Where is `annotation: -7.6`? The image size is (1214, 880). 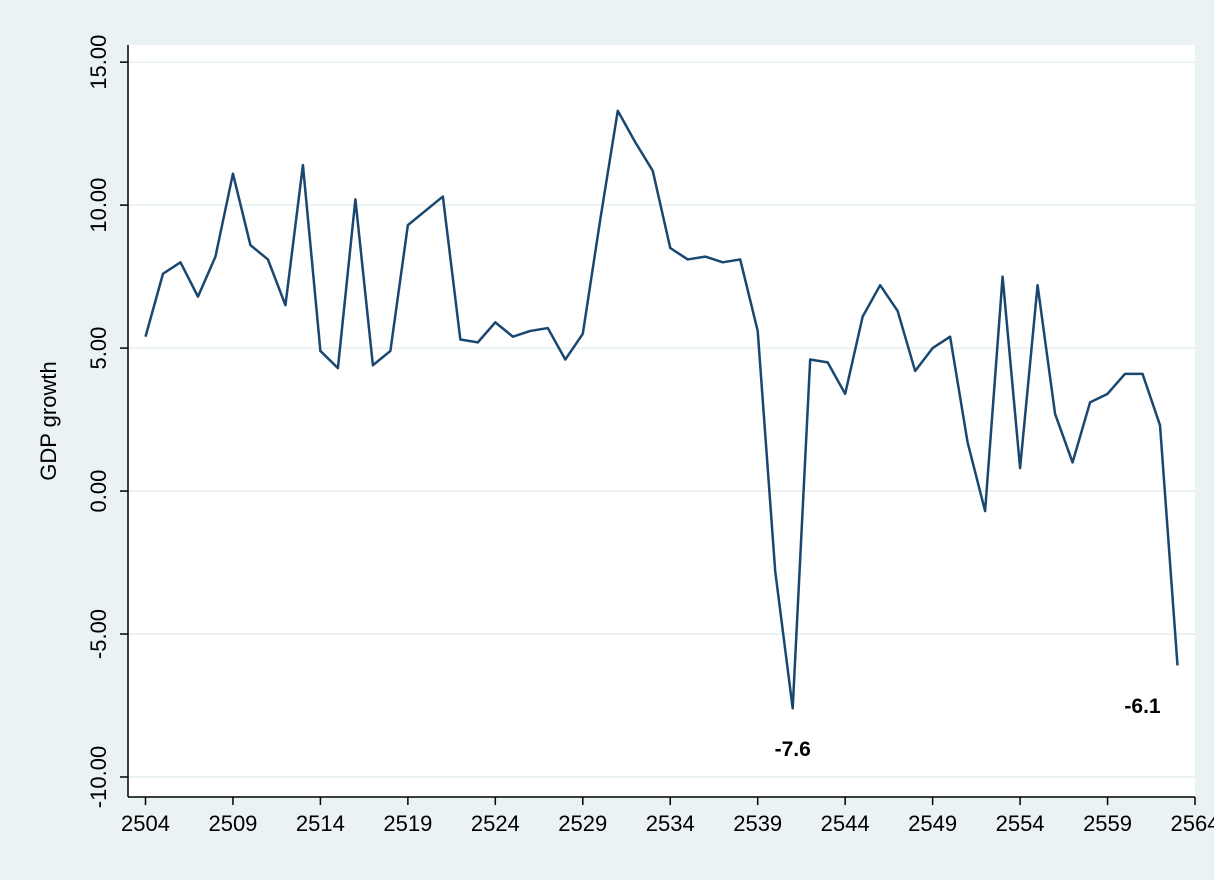 annotation: -7.6 is located at coordinates (793, 749).